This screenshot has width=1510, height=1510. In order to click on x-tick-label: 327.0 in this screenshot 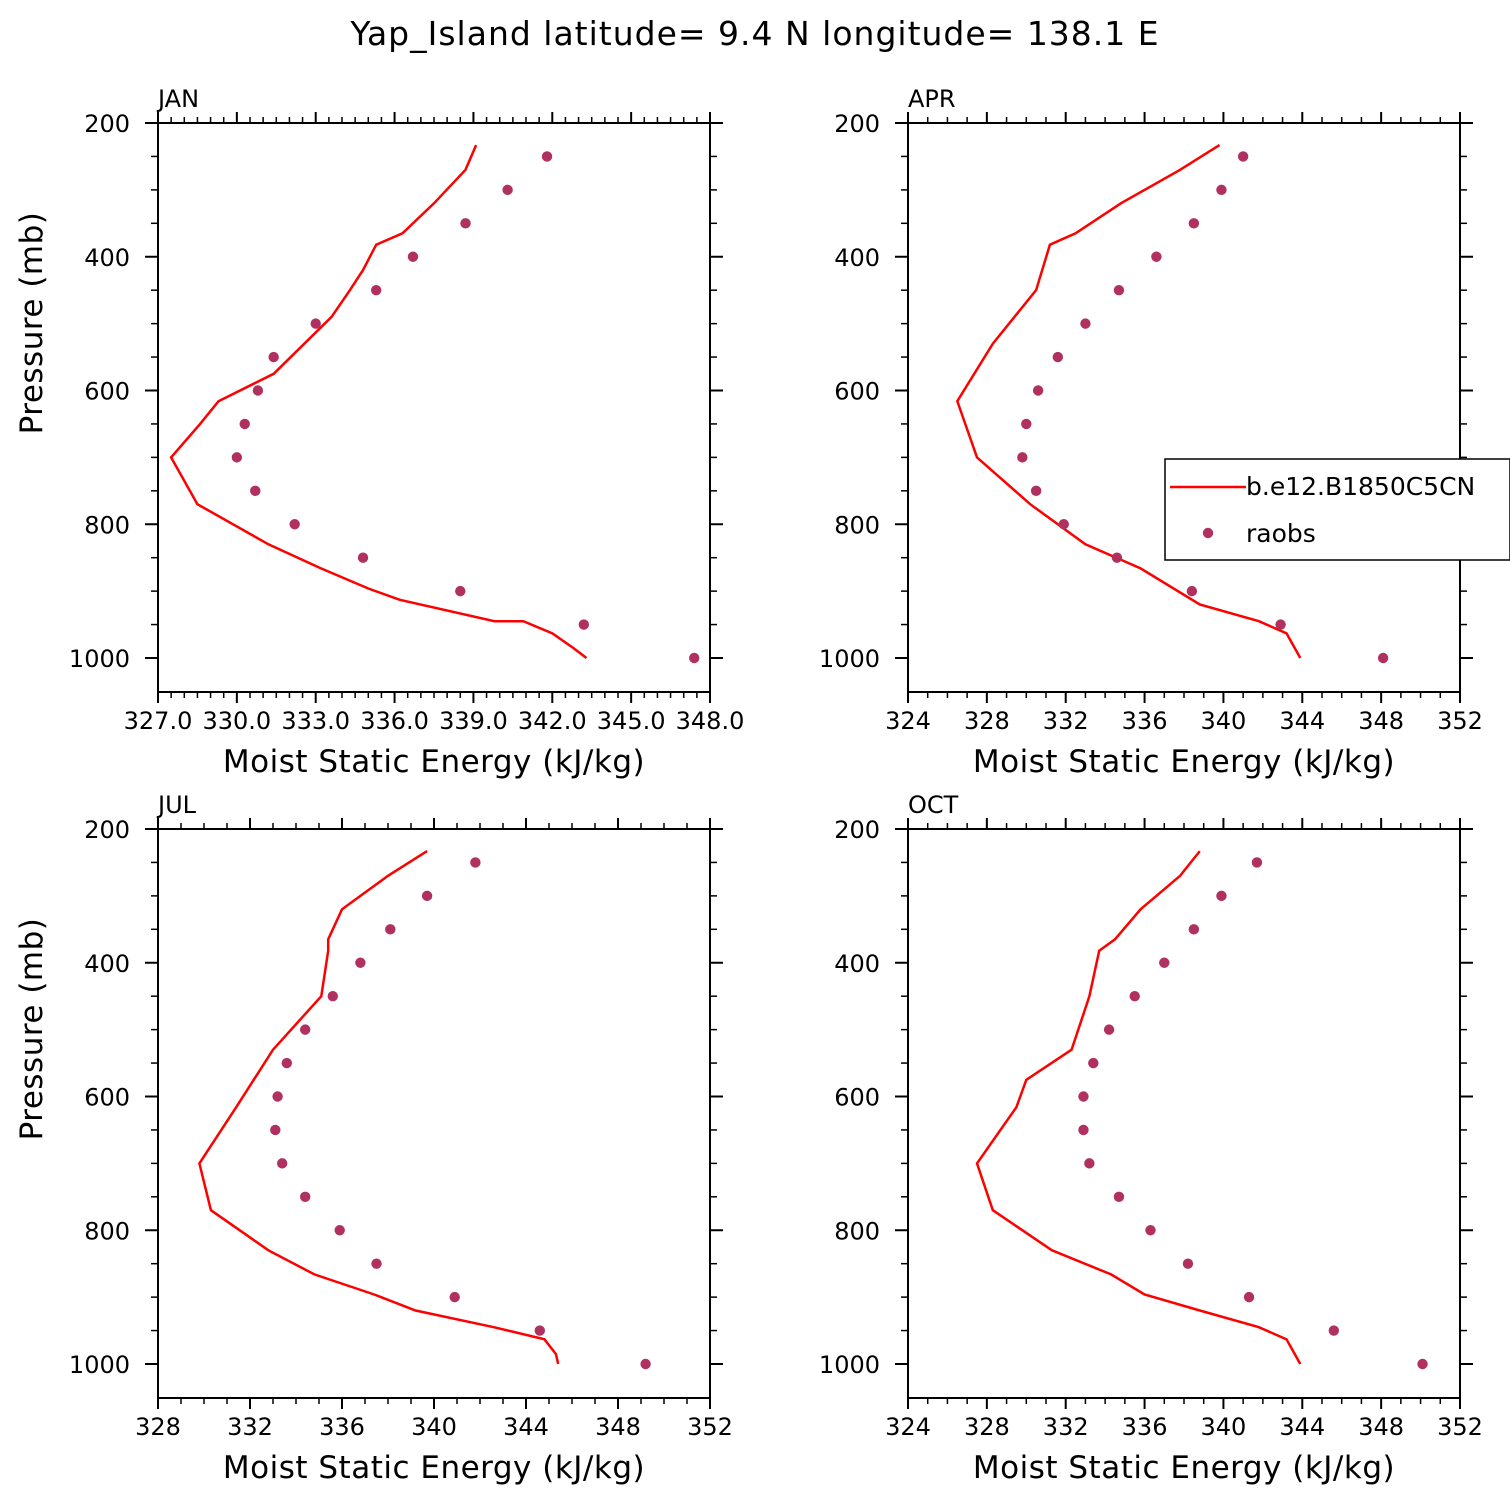, I will do `click(158, 721)`.